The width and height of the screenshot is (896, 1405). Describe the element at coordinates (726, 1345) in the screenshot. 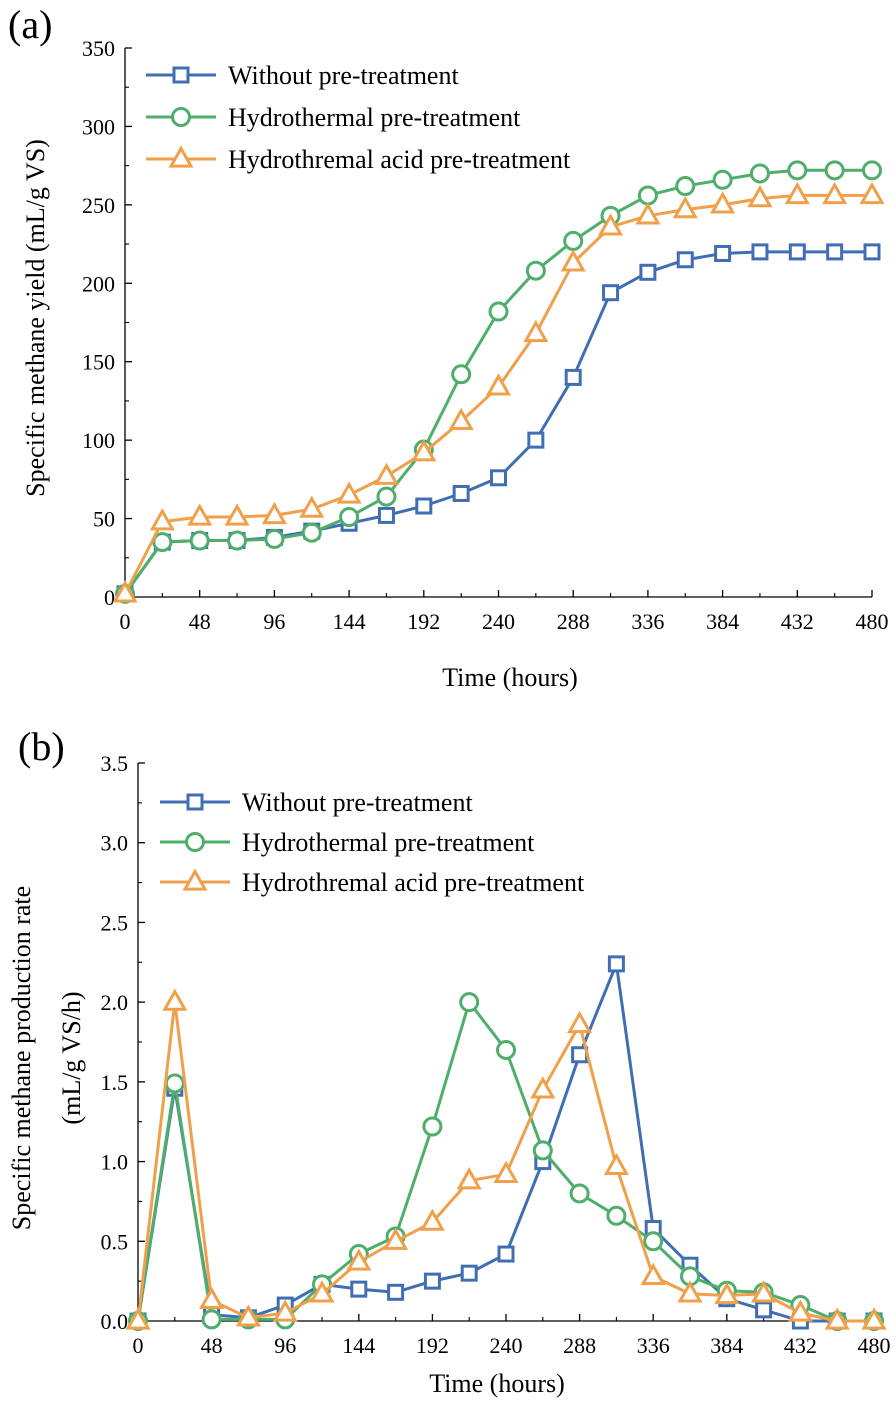

I see `panel-b-x-tick-label: 384` at that location.